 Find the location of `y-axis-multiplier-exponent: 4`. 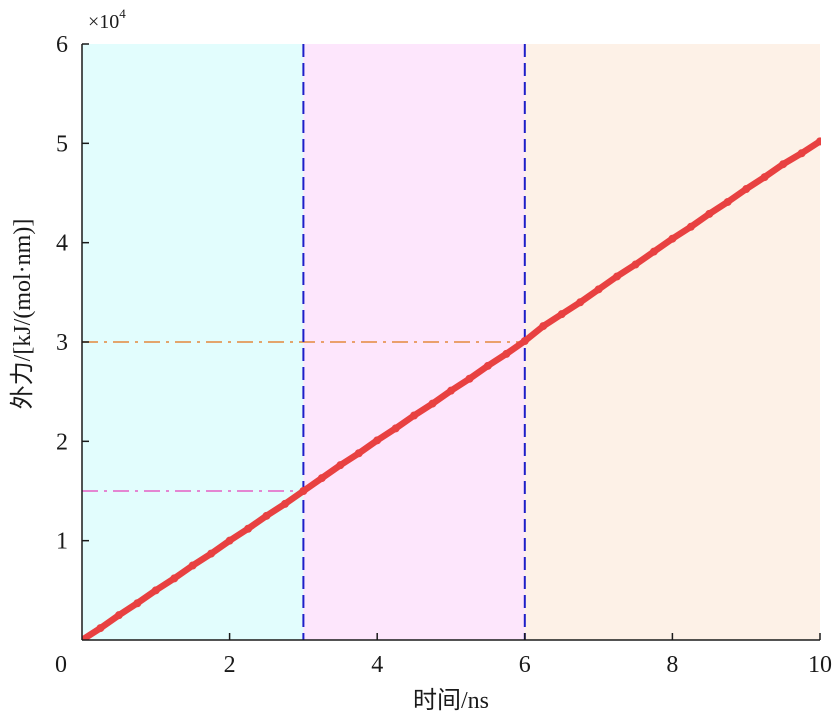

y-axis-multiplier-exponent: 4 is located at coordinates (122, 13).